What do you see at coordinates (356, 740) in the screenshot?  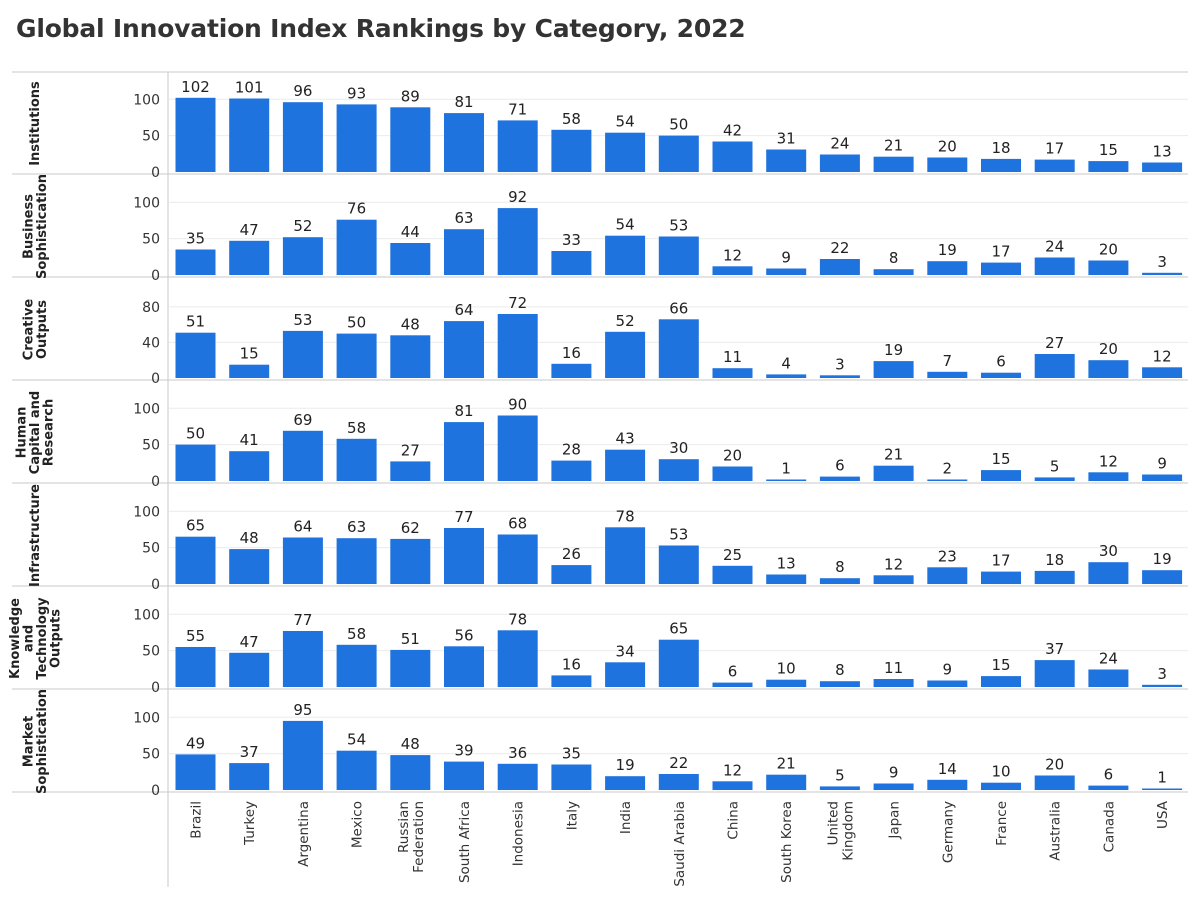 I see `value-label-market-sophistication-mexico: 54` at bounding box center [356, 740].